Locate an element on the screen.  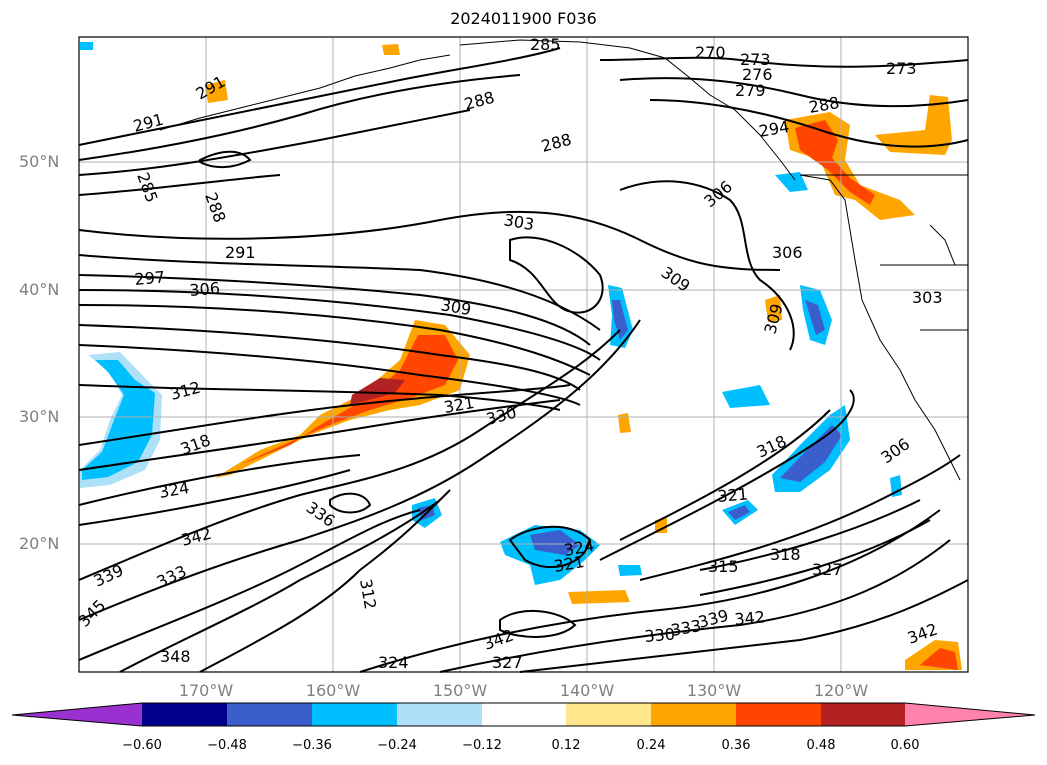
lon-label: 150°W is located at coordinates (460, 690).